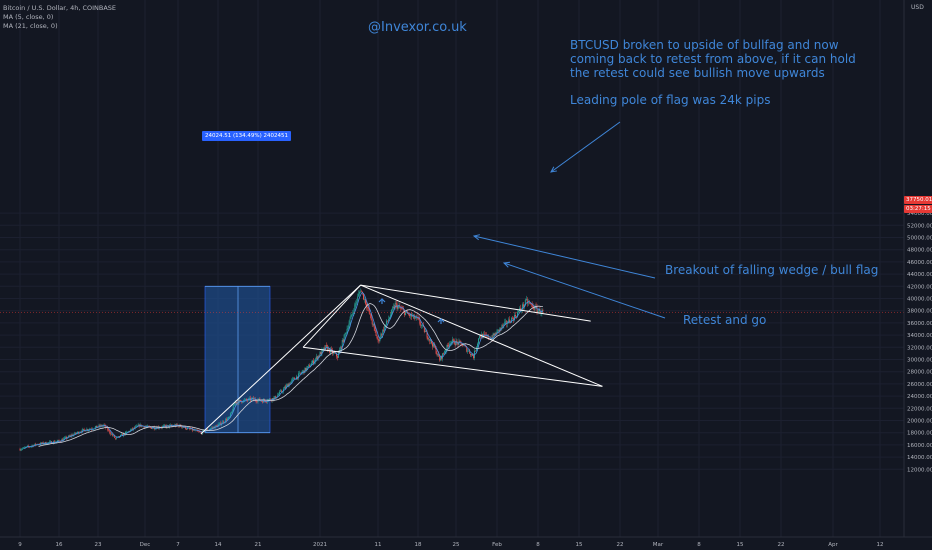 The width and height of the screenshot is (932, 550). I want to click on ma5-legend: MA (5, close, 0), so click(28, 17).